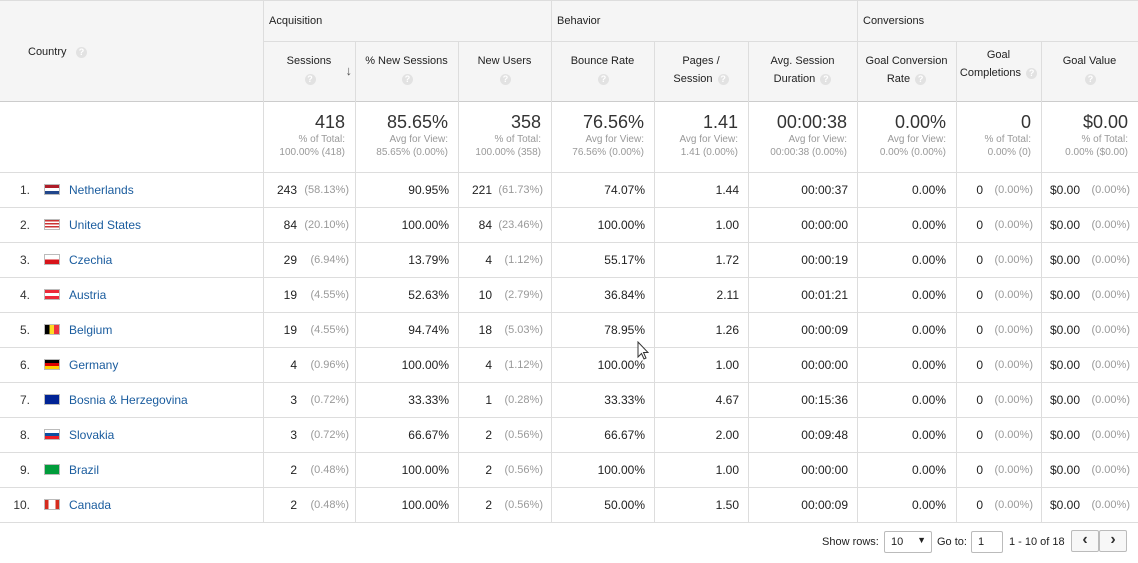  Describe the element at coordinates (1089, 70) in the screenshot. I see `column-header: Goal Value?` at that location.